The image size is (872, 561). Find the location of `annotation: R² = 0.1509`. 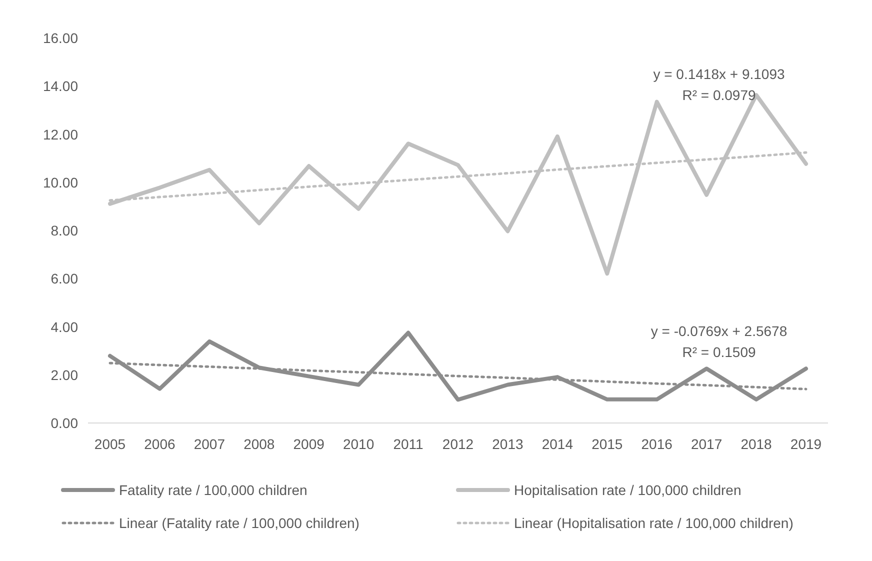

annotation: R² = 0.1509 is located at coordinates (719, 352).